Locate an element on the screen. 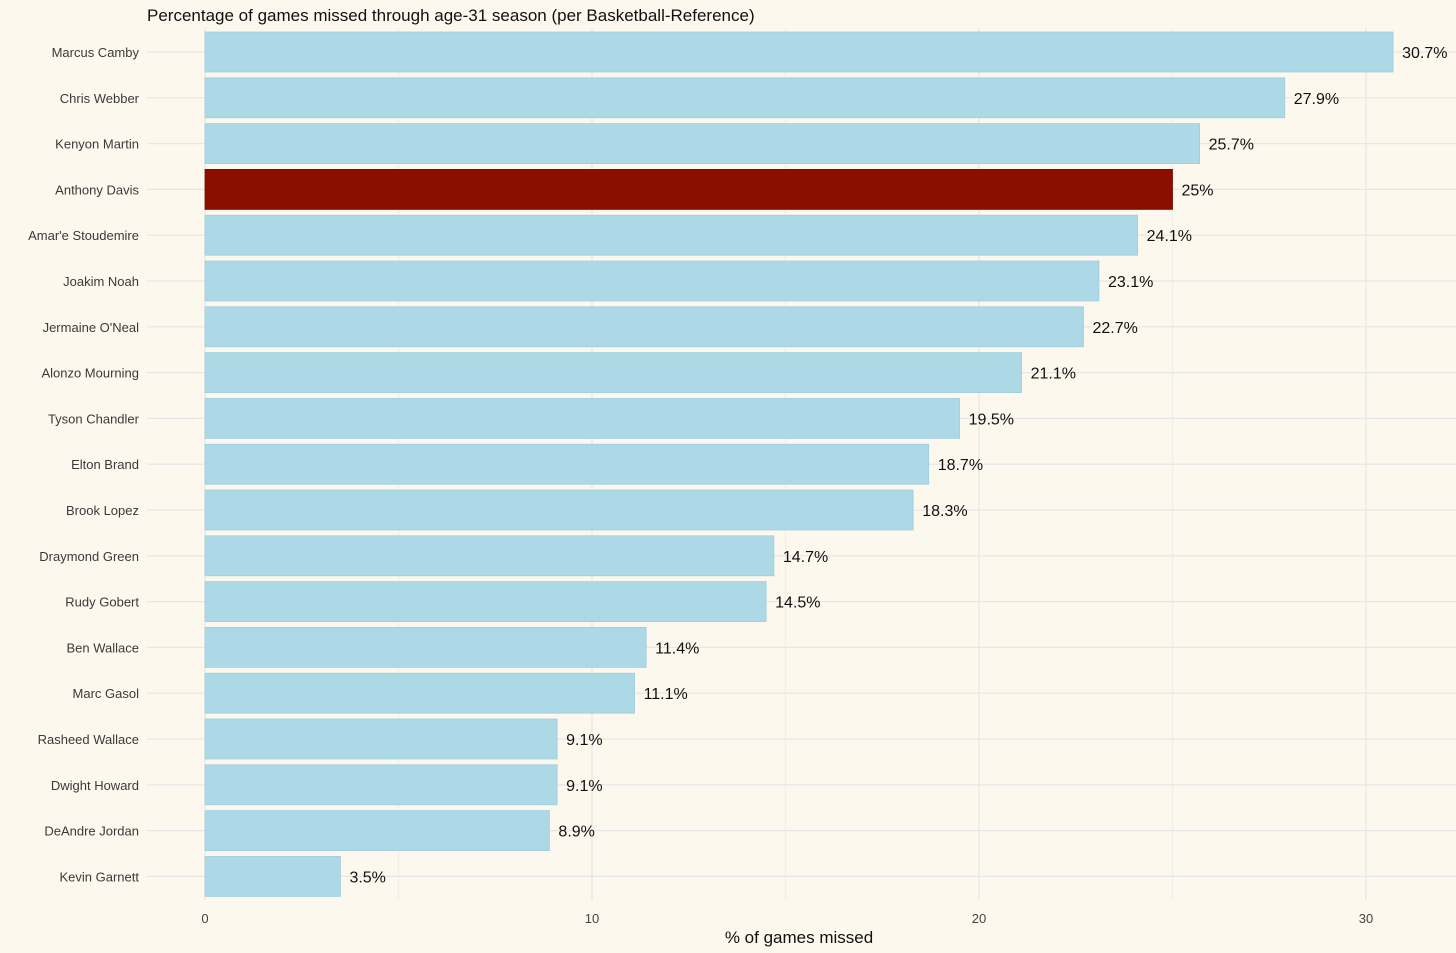 Image resolution: width=1456 pixels, height=953 pixels. category-label: Ben Wallace is located at coordinates (103, 647).